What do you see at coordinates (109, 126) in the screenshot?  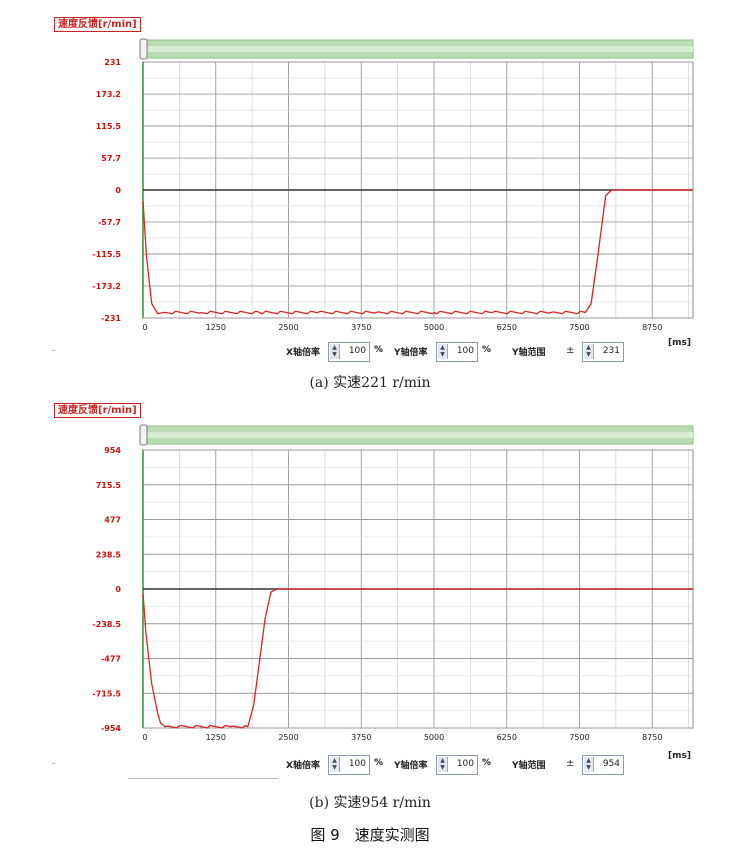 I see `y-tick-label: 115.5` at bounding box center [109, 126].